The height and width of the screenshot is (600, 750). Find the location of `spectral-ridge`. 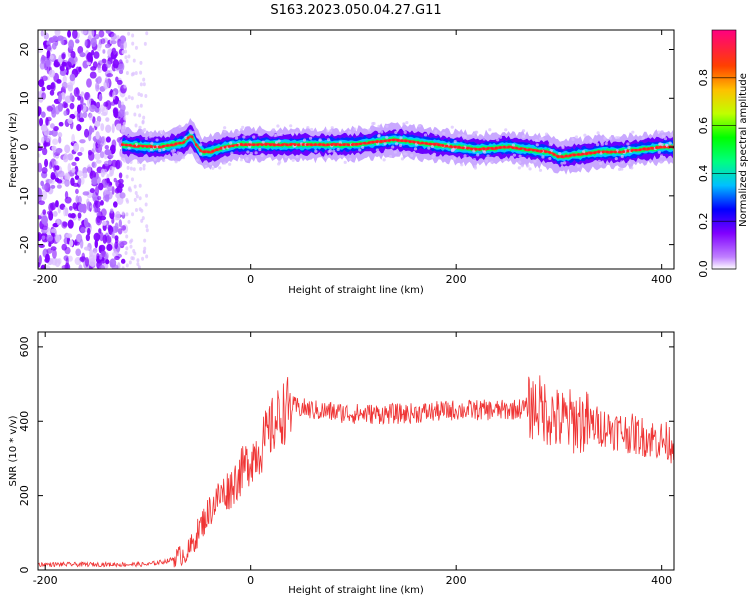

spectral-ridge is located at coordinates (397, 146).